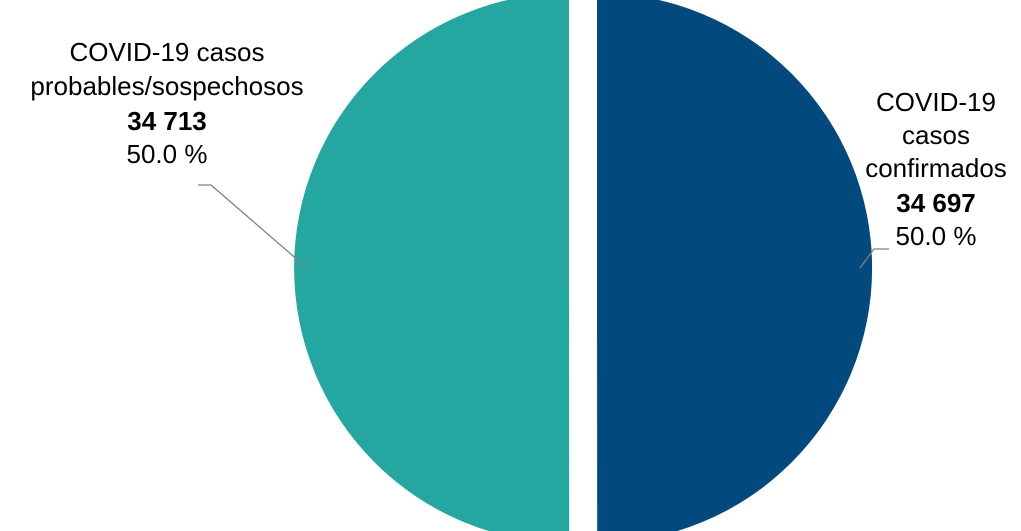 The image size is (1021, 531). I want to click on slice-name-line: COVID-19, so click(936, 102).